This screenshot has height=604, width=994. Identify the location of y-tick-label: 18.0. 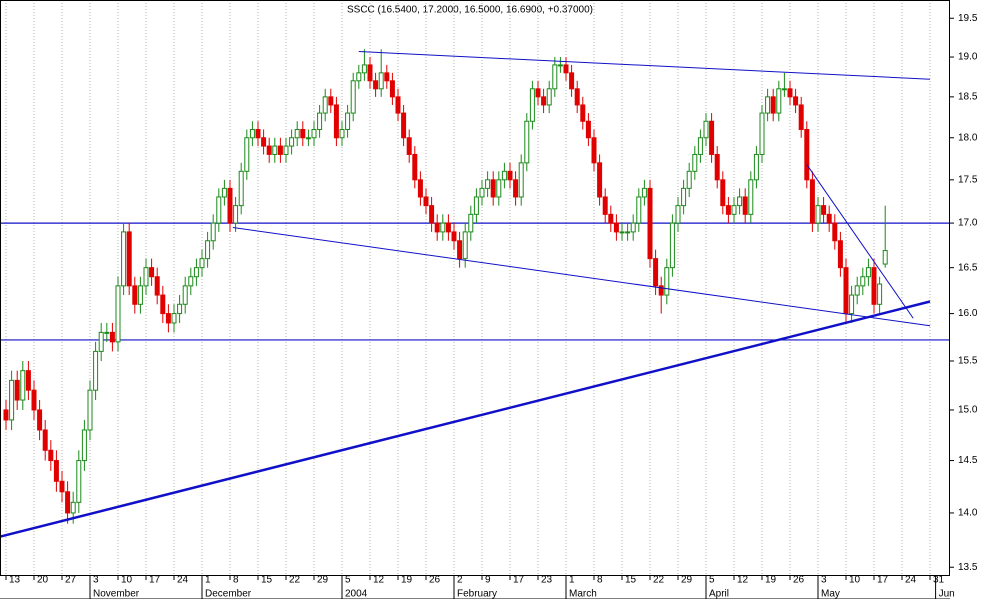
(968, 137).